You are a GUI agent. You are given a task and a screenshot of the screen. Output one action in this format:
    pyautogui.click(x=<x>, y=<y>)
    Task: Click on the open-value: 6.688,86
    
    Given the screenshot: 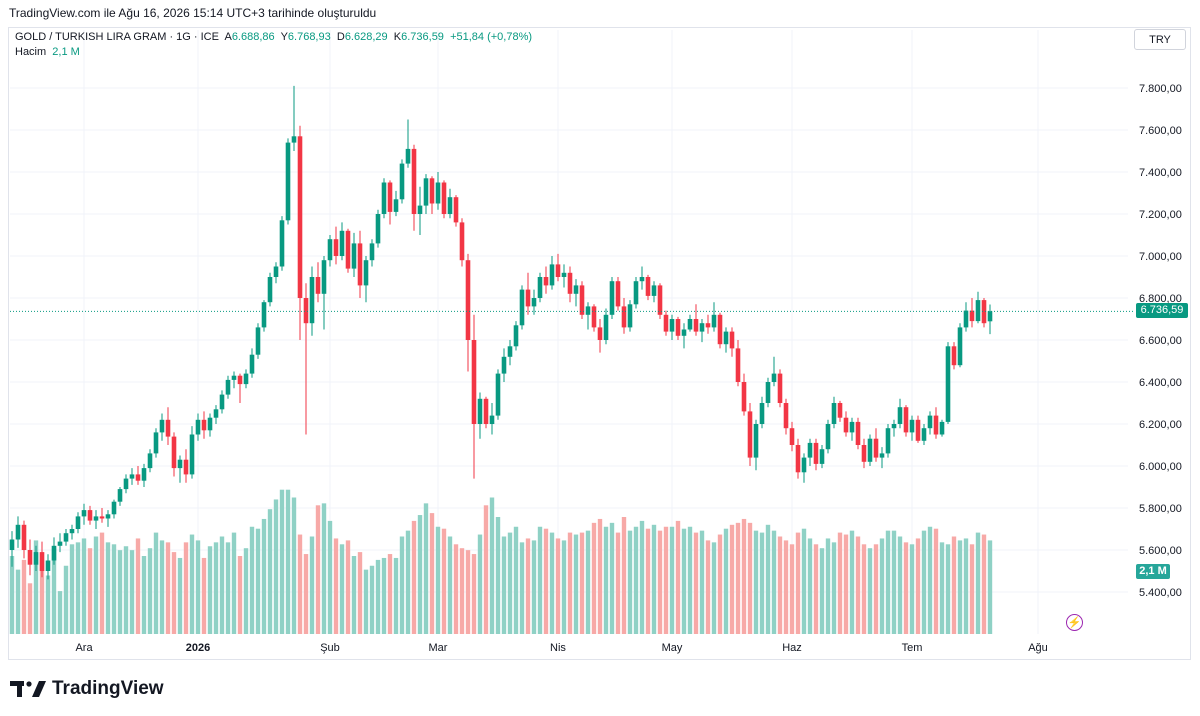 What is the action you would take?
    pyautogui.click(x=253, y=37)
    